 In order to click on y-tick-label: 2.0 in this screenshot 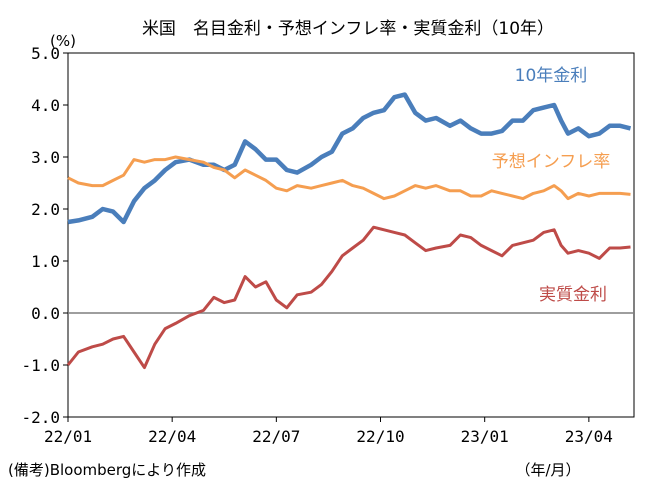, I will do `click(45, 209)`.